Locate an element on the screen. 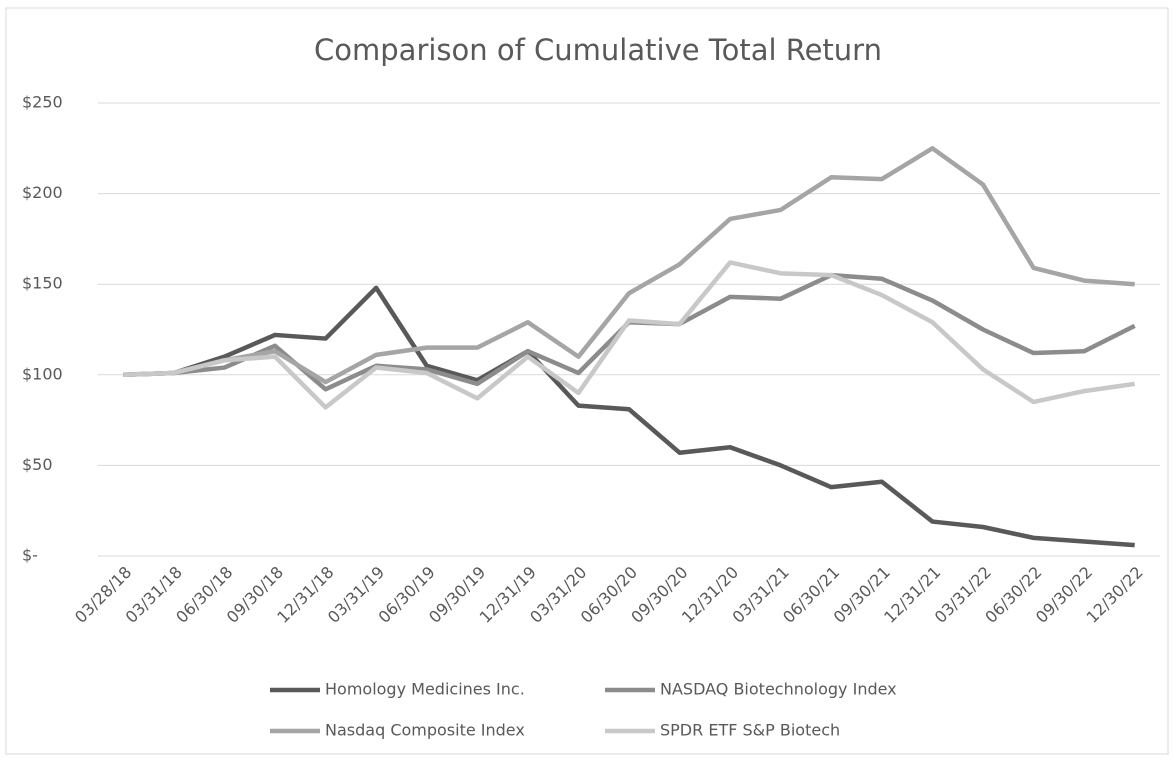 The image size is (1174, 760). legend-label: Nasdaq Composite Index is located at coordinates (425, 730).